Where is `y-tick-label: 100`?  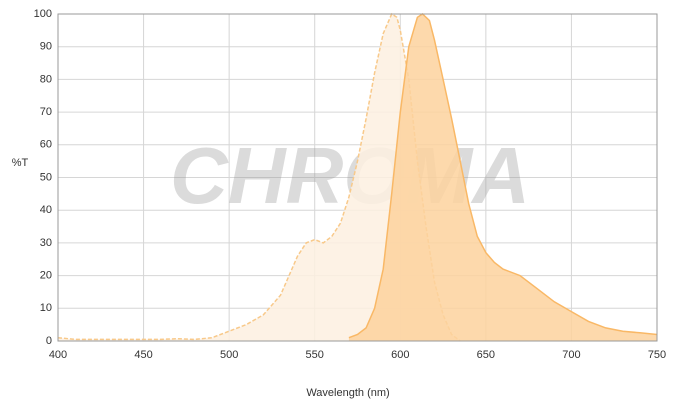
y-tick-label: 100 is located at coordinates (43, 14).